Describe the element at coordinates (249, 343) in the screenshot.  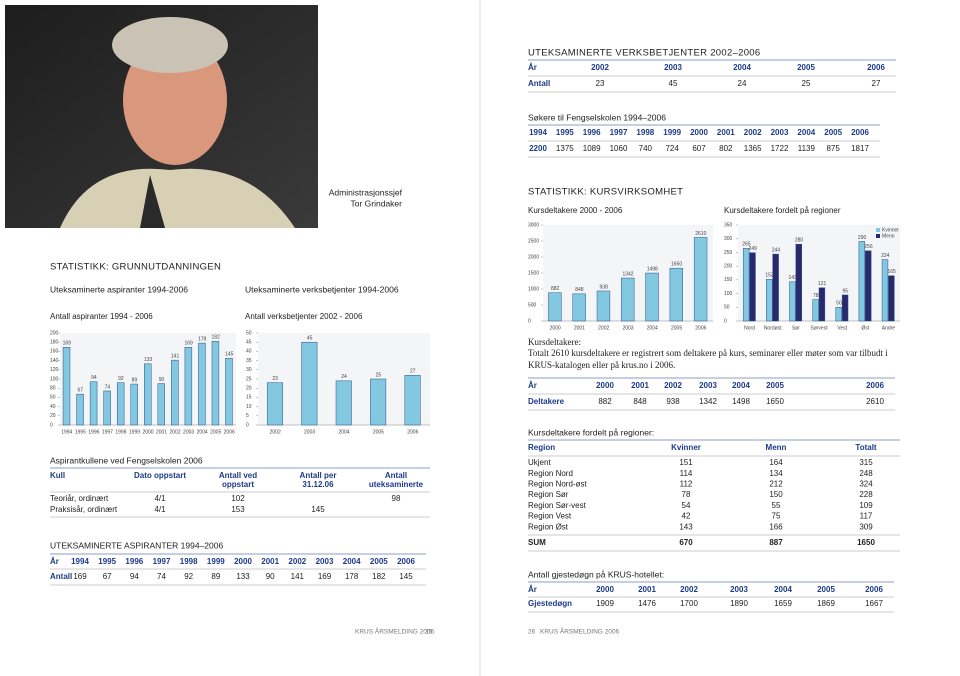
I see `y-tick-label: 45` at that location.